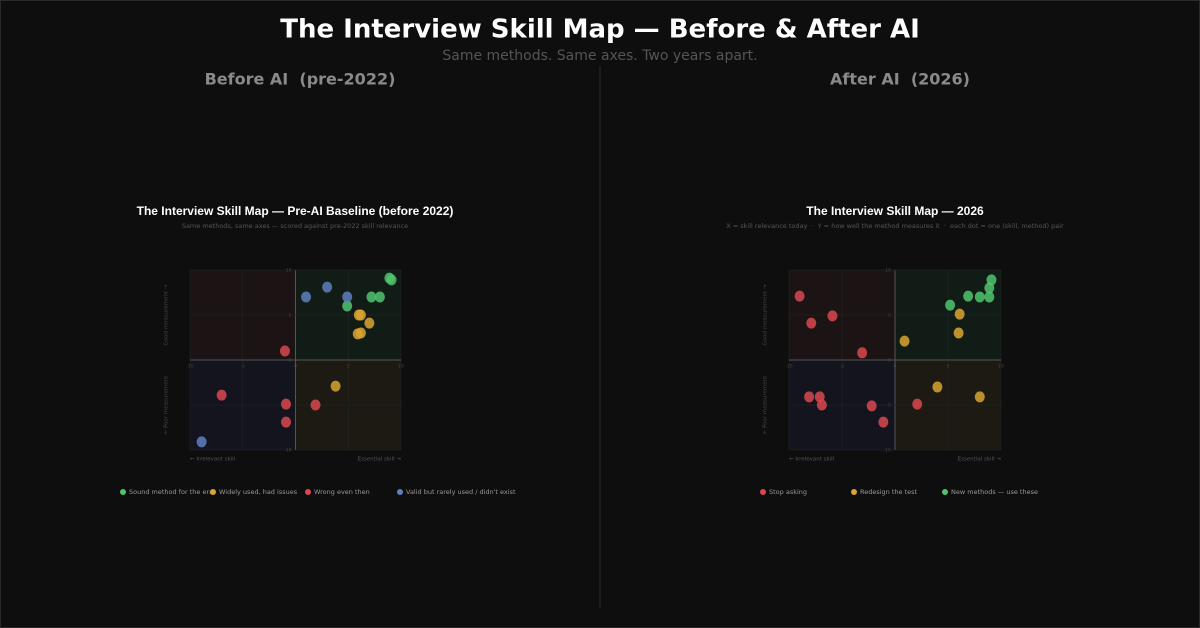  I want to click on legend-label: Redesign the test, so click(889, 492).